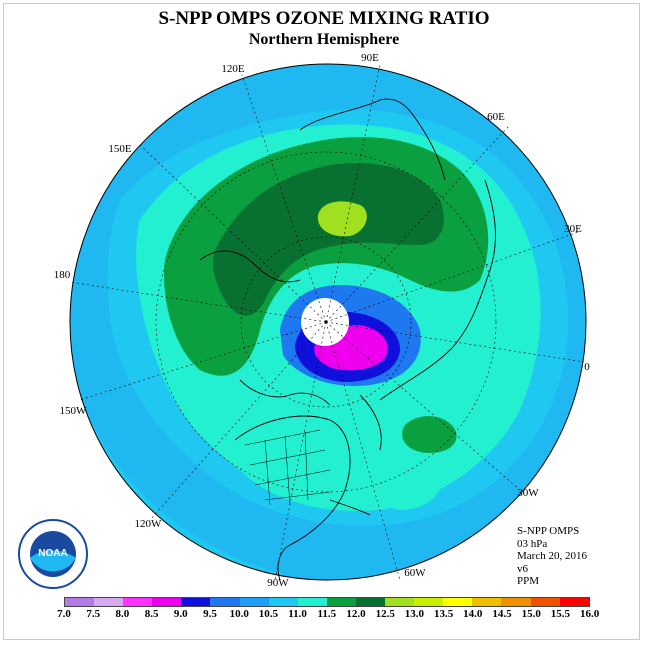 The height and width of the screenshot is (648, 648). I want to click on colorbar-tick-label: 9.0, so click(180, 614).